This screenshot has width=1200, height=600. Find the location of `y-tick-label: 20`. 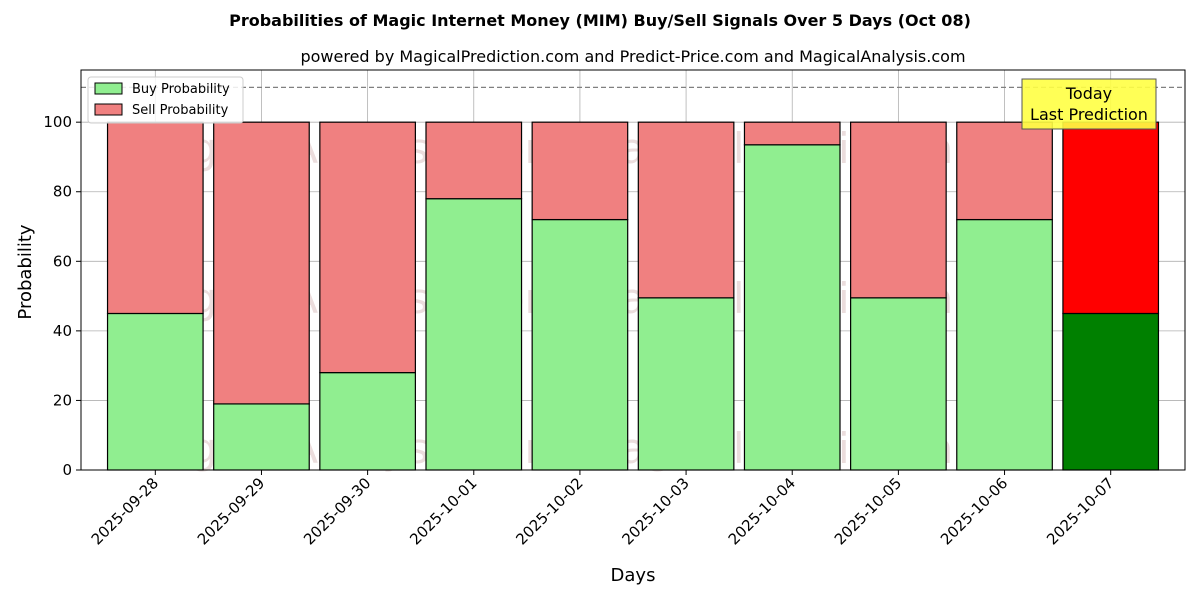

y-tick-label: 20 is located at coordinates (62, 400).